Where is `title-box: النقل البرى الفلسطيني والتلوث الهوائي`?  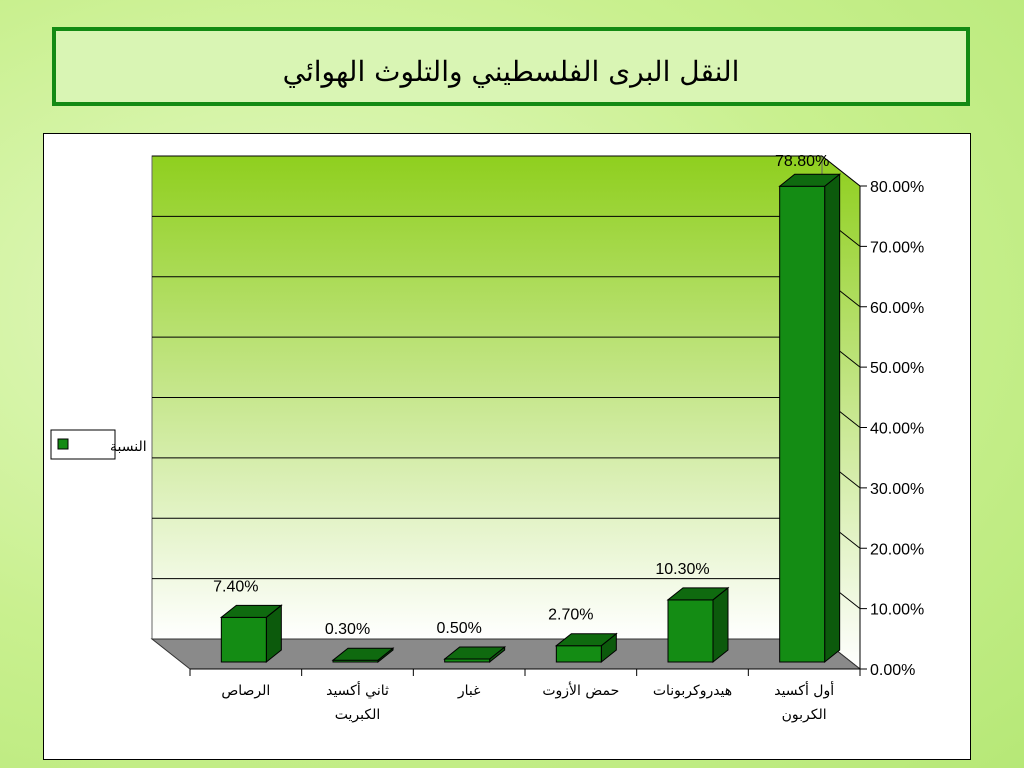 title-box: النقل البرى الفلسطيني والتلوث الهوائي is located at coordinates (511, 66).